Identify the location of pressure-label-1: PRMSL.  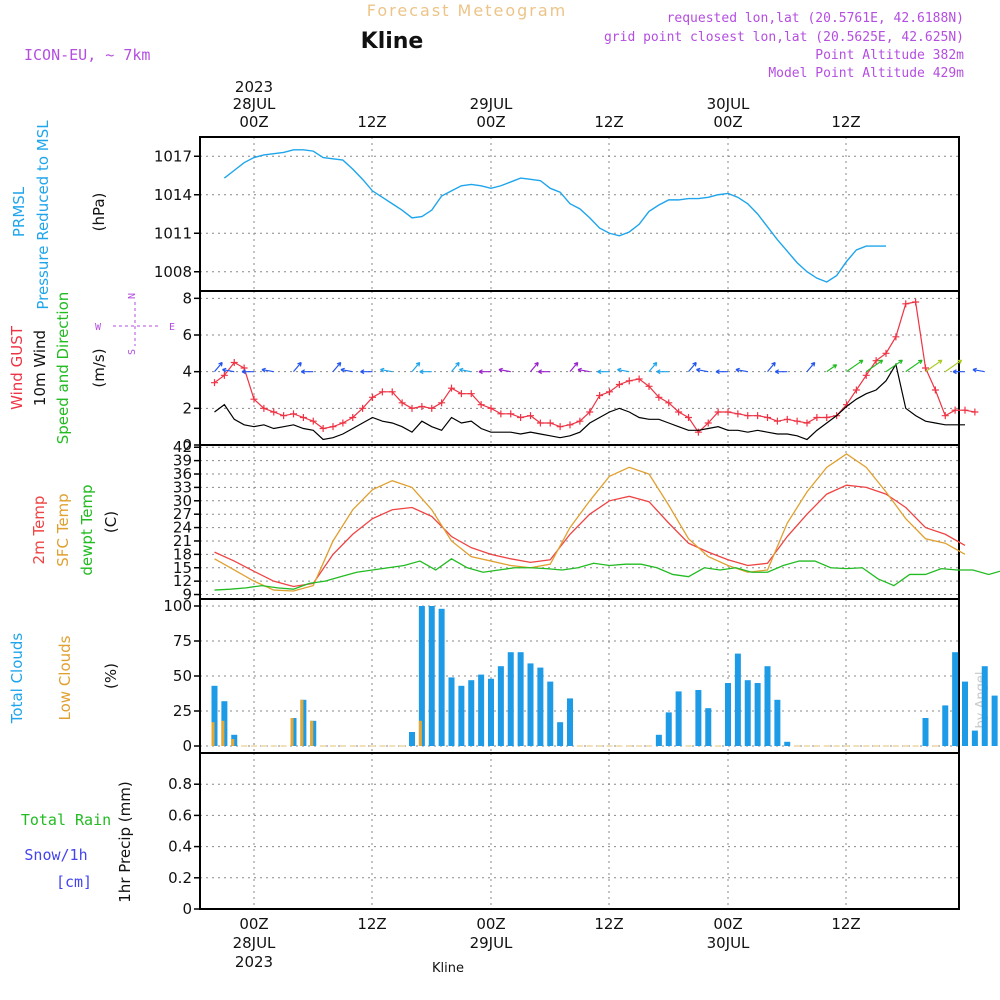
(19, 211).